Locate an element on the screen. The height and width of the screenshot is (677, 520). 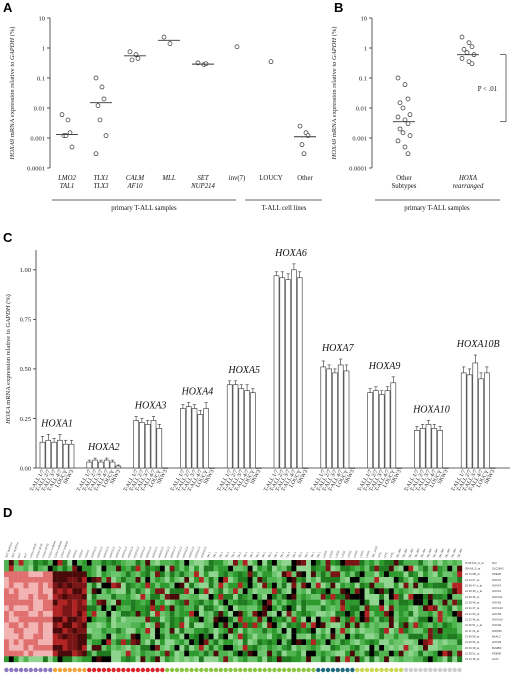
sample-label: HOX11L2 is located at coordinates (94, 552).